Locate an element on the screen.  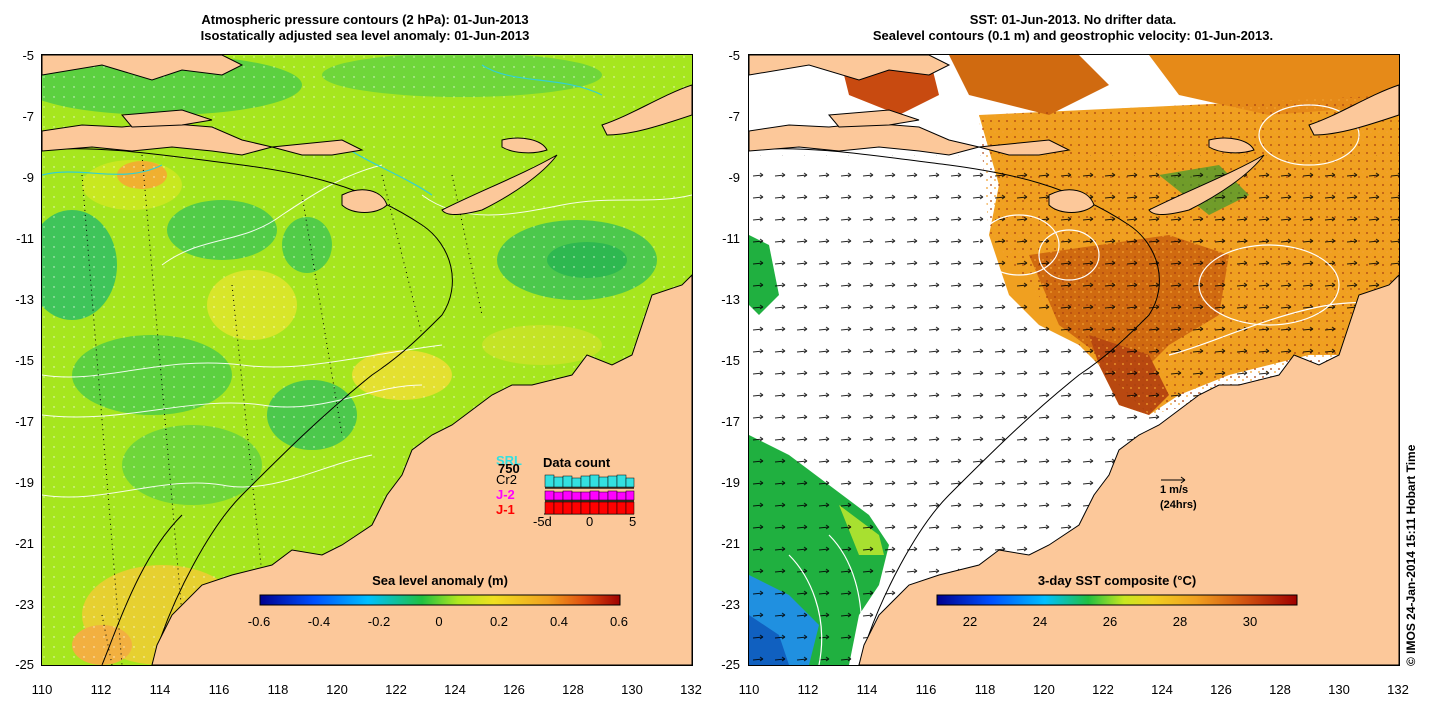
right-title-line1: SST: 01-Jun-2013. No drifter data. is located at coordinates (1073, 19).